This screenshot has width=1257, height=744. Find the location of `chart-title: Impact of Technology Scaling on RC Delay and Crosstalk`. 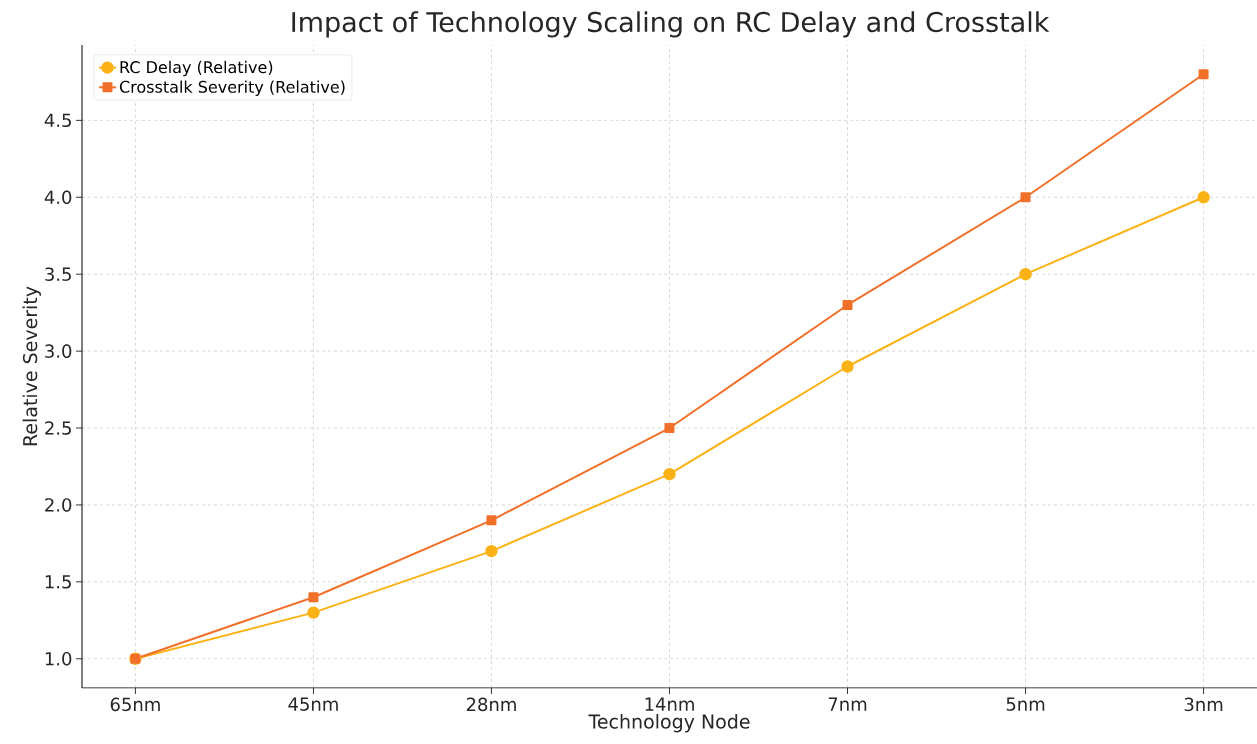

chart-title: Impact of Technology Scaling on RC Delay and Crosstalk is located at coordinates (671, 24).